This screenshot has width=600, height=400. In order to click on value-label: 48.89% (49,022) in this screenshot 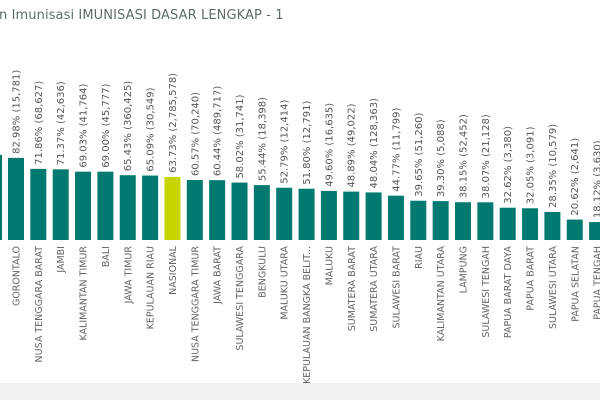, I will do `click(352, 145)`.